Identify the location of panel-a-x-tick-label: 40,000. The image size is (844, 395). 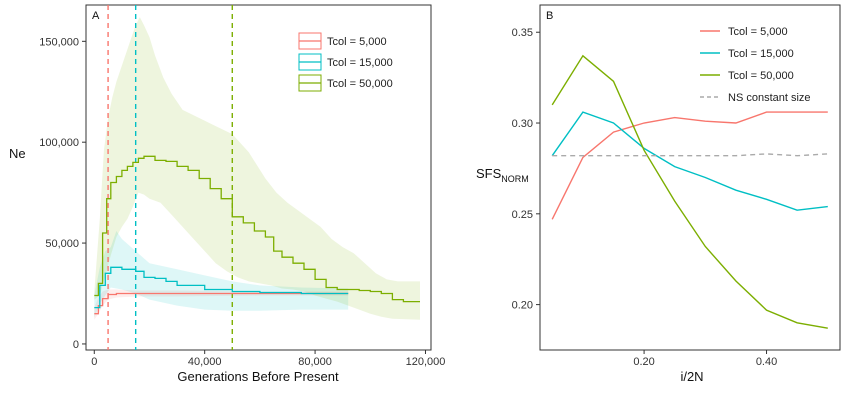
(205, 362).